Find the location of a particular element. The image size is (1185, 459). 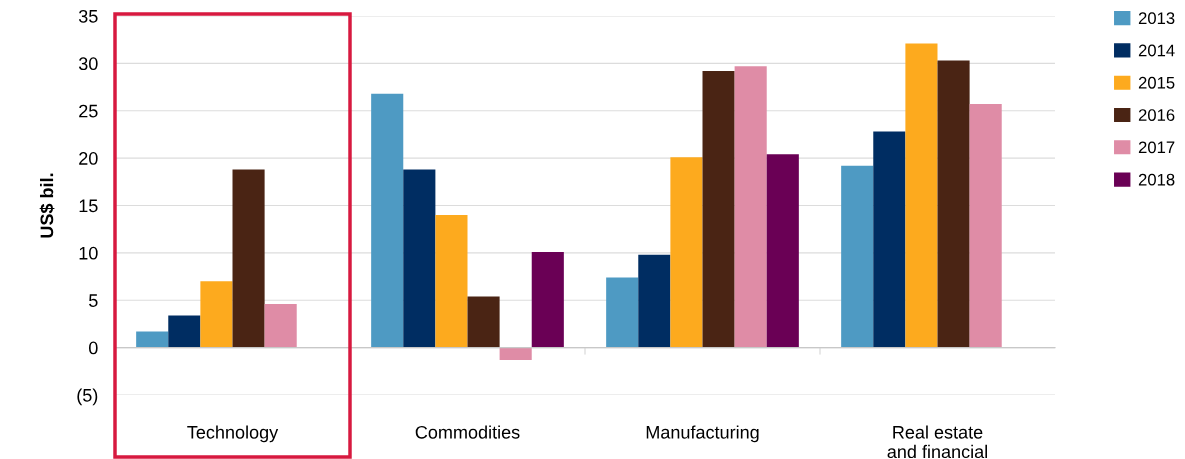

x-tick-label: Real estate and financial is located at coordinates (937, 442).